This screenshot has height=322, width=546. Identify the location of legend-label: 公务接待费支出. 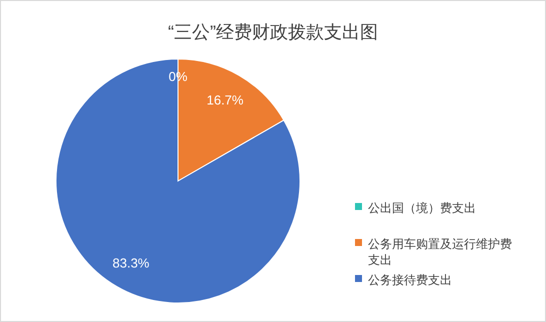
(410, 280).